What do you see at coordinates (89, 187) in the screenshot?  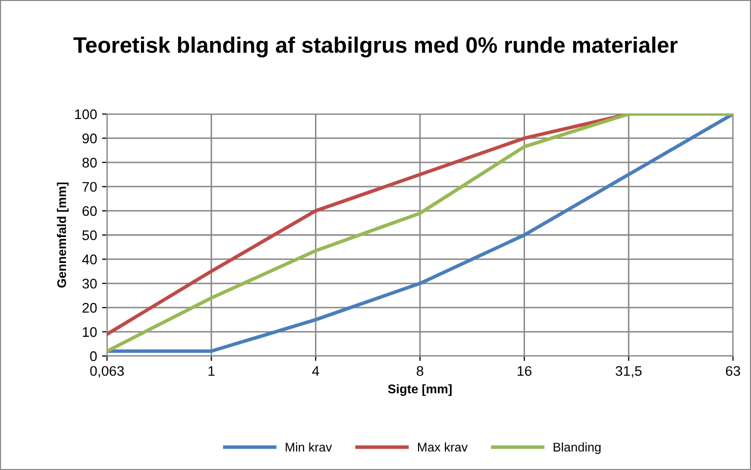 I see `y-tick-label: 70` at bounding box center [89, 187].